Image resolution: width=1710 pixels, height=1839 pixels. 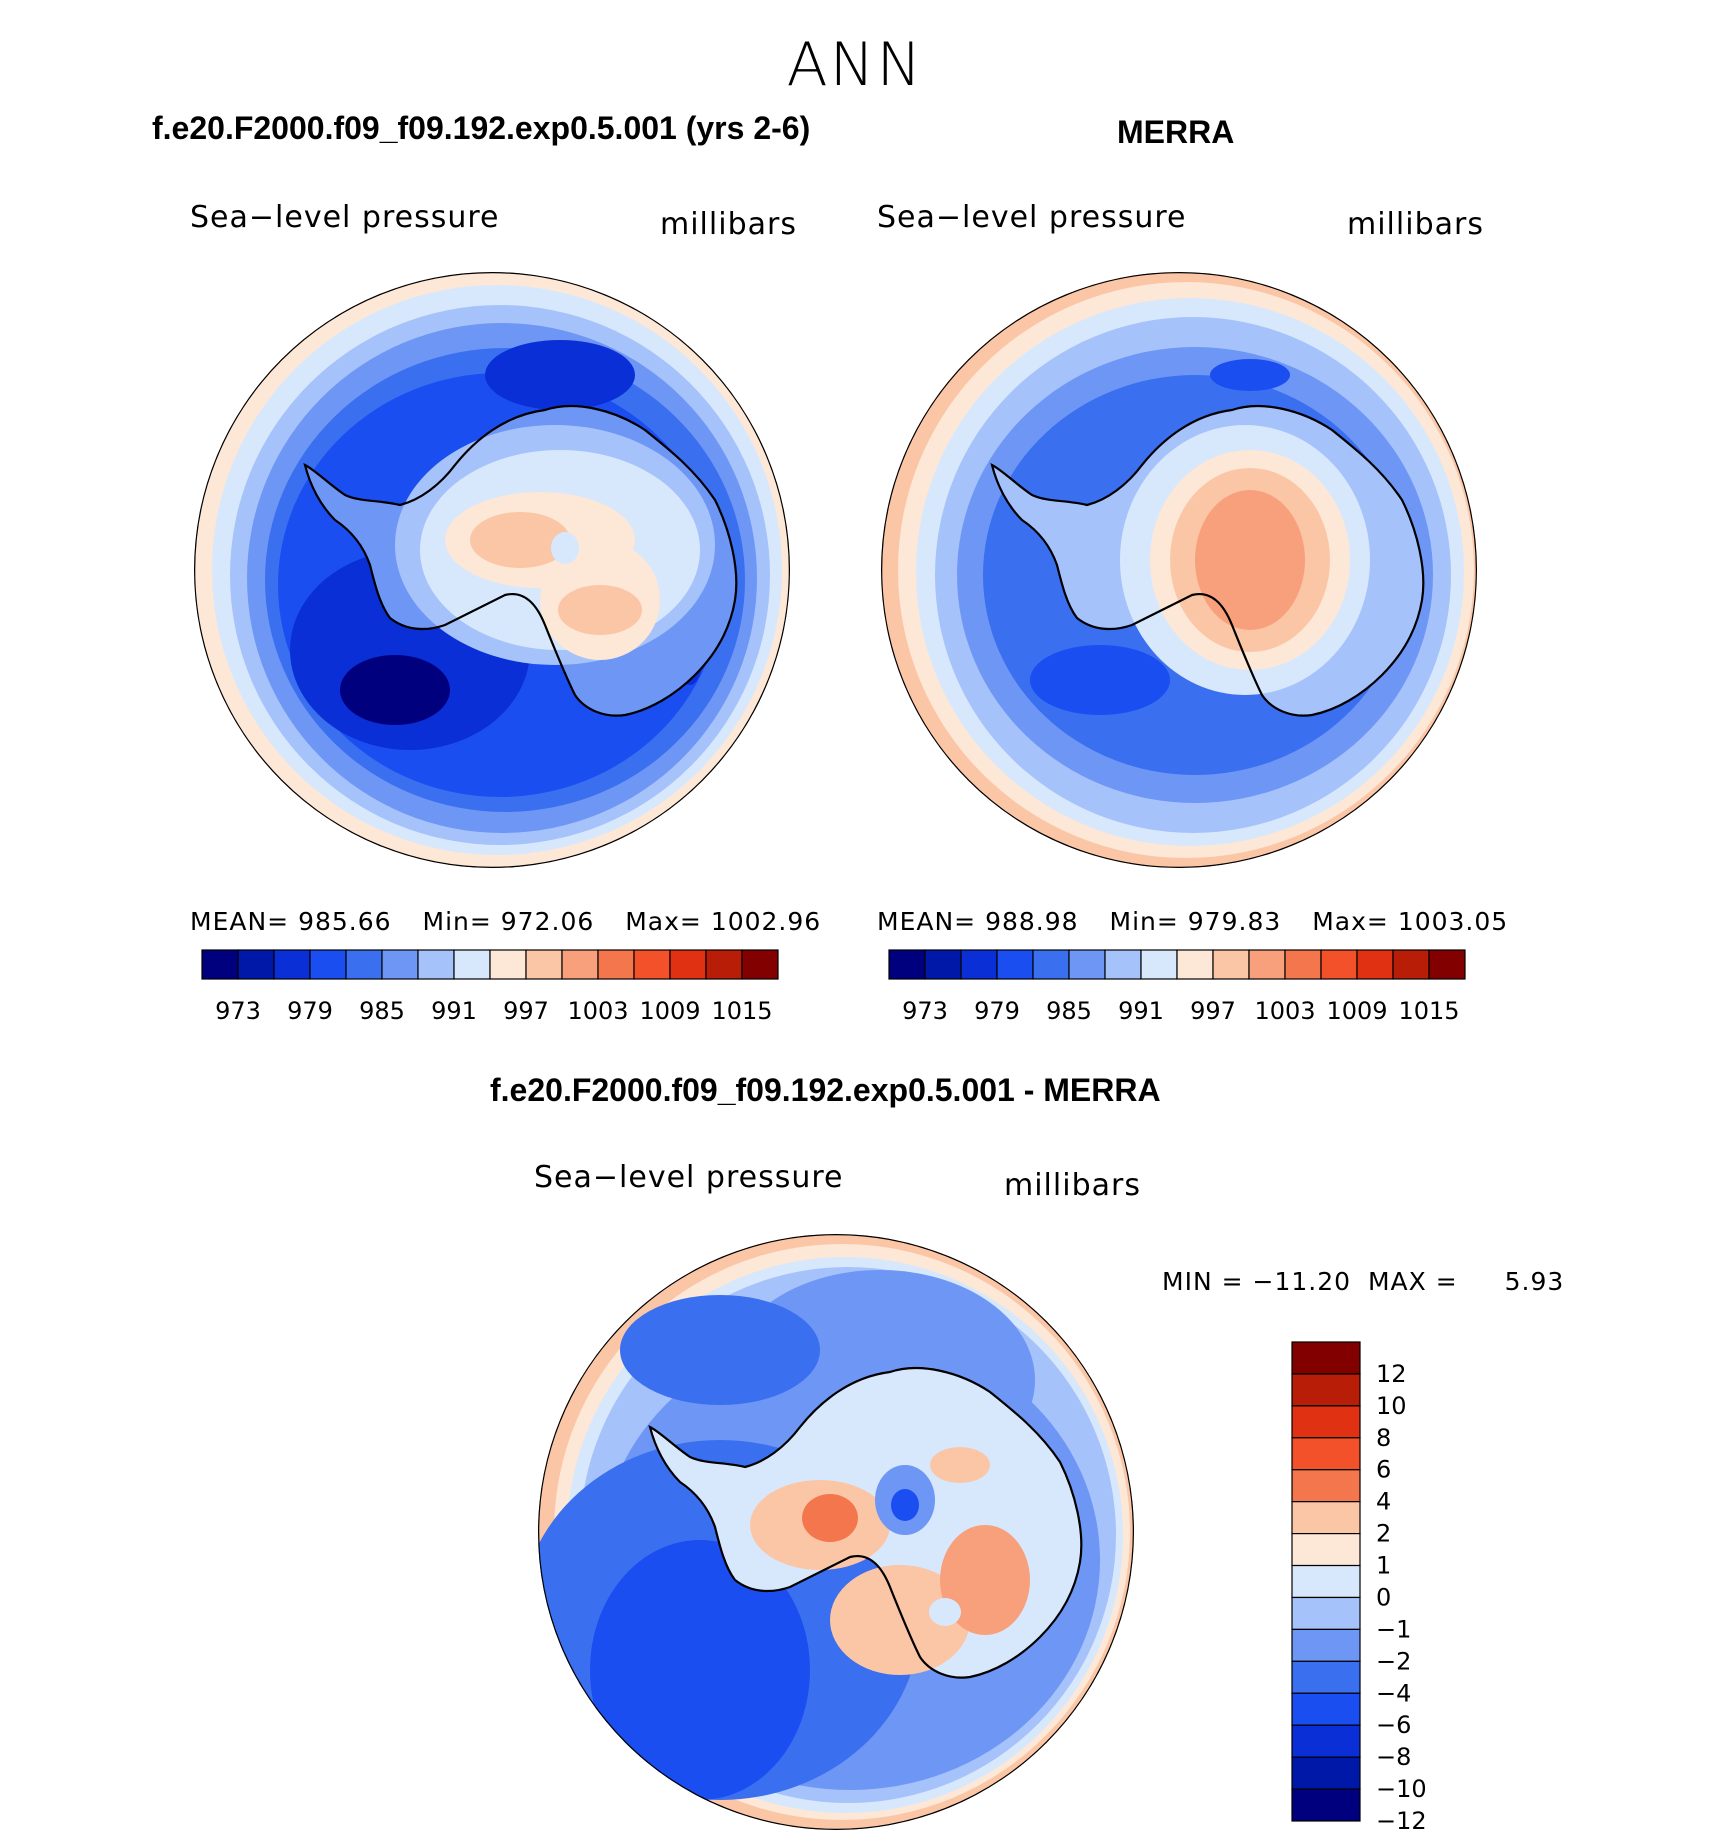 I want to click on model-stats: MEAN= 985.66 Min= 972.06 Max= 1002.96, so click(x=505, y=921).